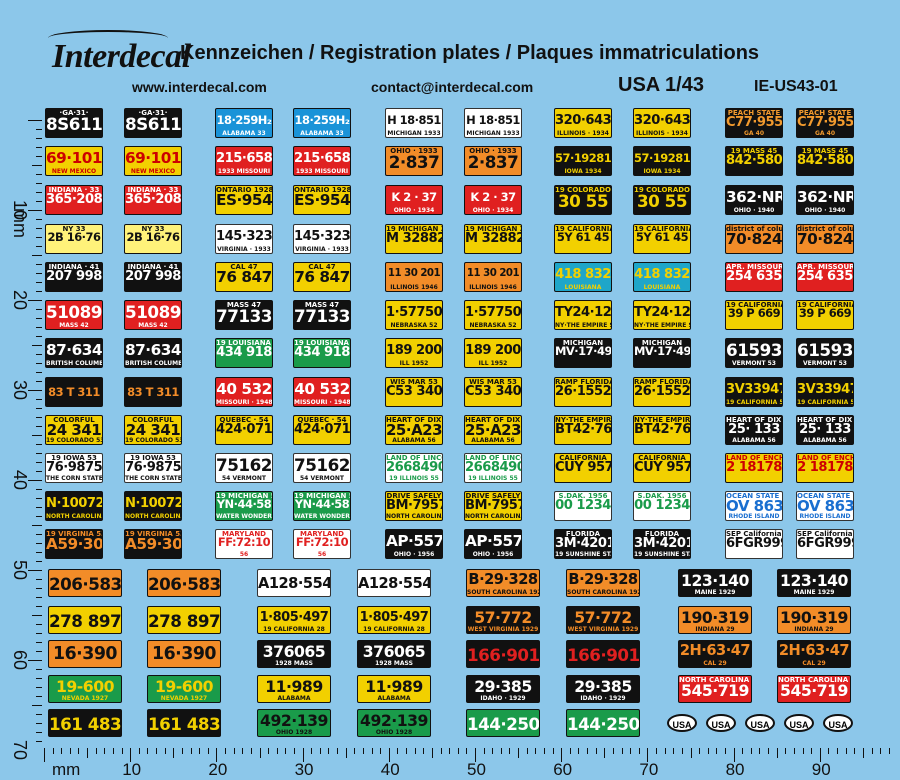 The width and height of the screenshot is (900, 780). I want to click on plate-bottom-text: 54 VERMONT, so click(322, 478).